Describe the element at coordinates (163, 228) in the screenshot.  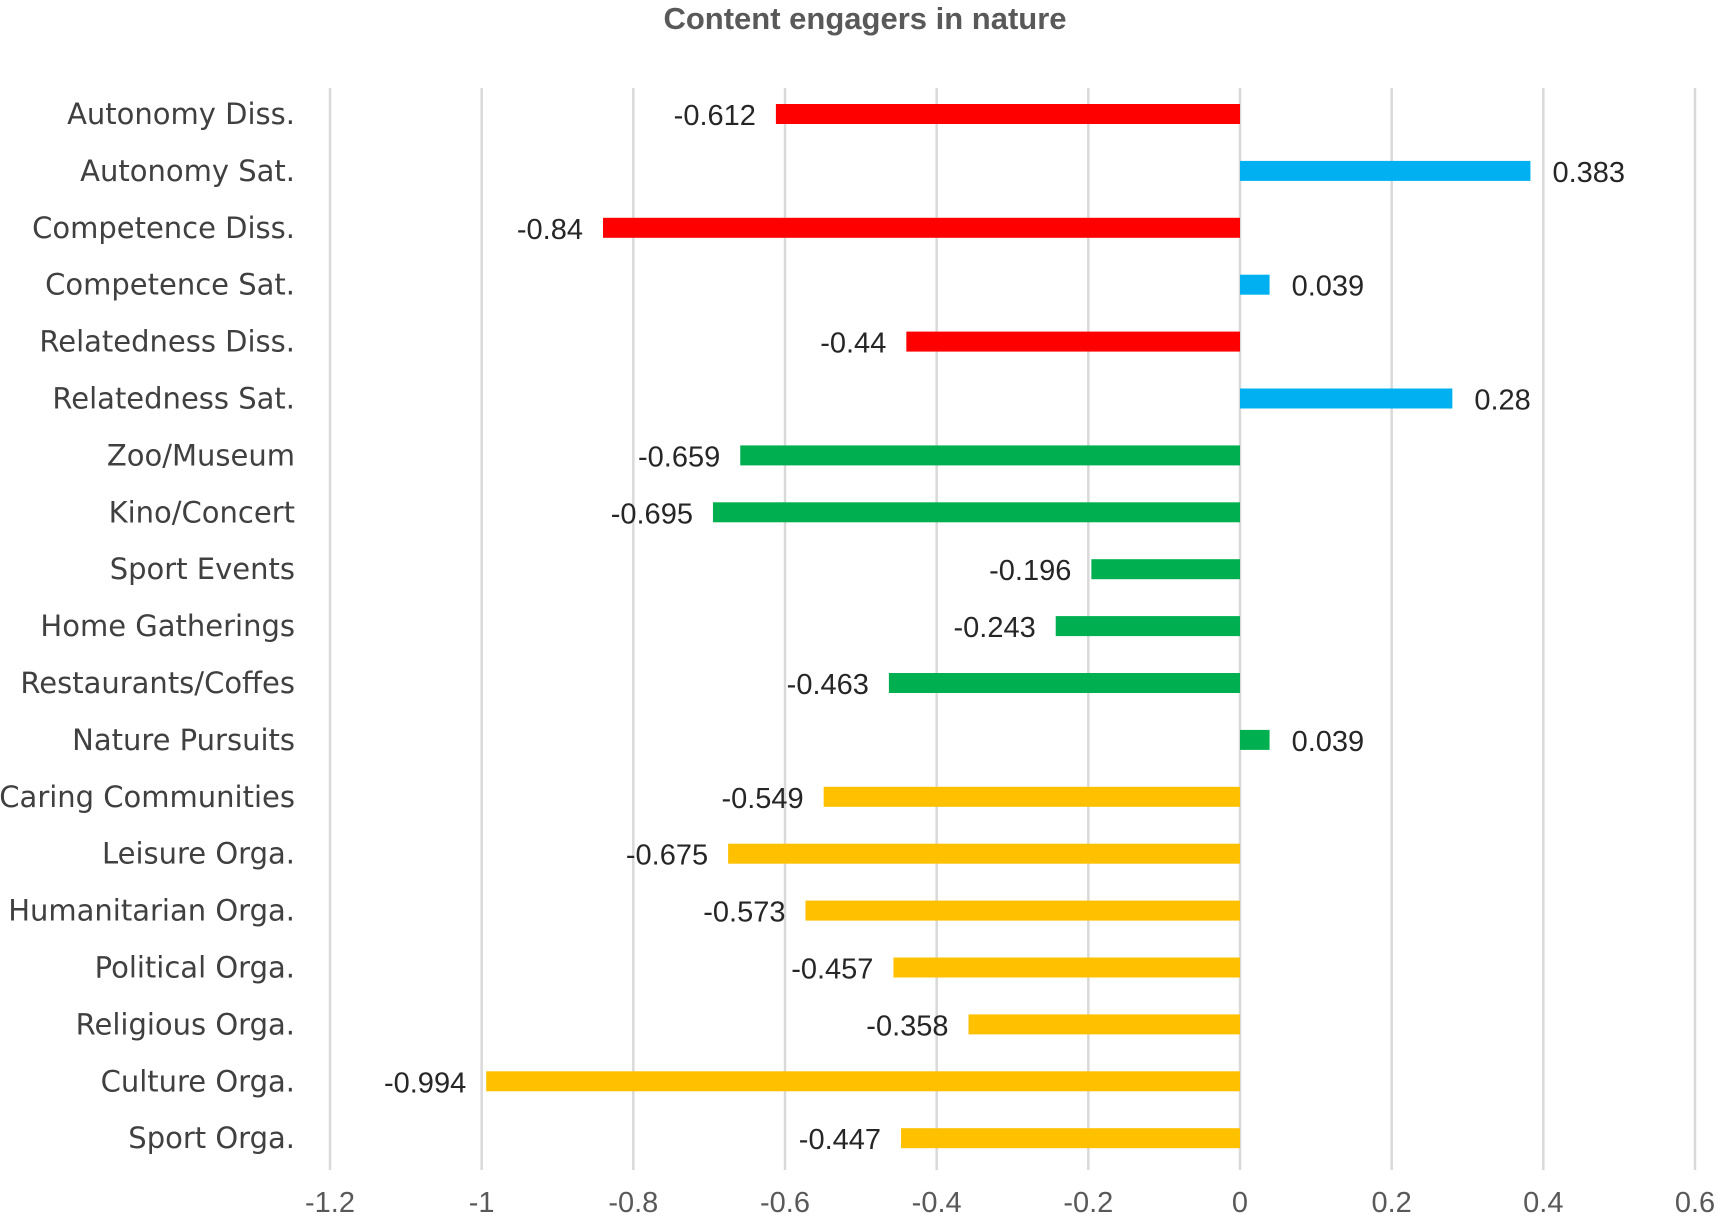
I see `category-label: Competence Diss.` at that location.